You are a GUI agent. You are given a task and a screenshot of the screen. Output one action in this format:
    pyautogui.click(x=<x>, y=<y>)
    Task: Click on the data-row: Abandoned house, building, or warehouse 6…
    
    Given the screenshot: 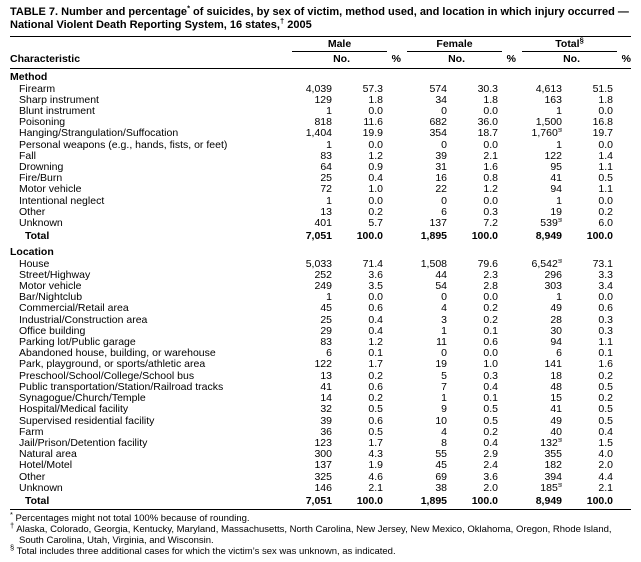 What is the action you would take?
    pyautogui.click(x=320, y=353)
    